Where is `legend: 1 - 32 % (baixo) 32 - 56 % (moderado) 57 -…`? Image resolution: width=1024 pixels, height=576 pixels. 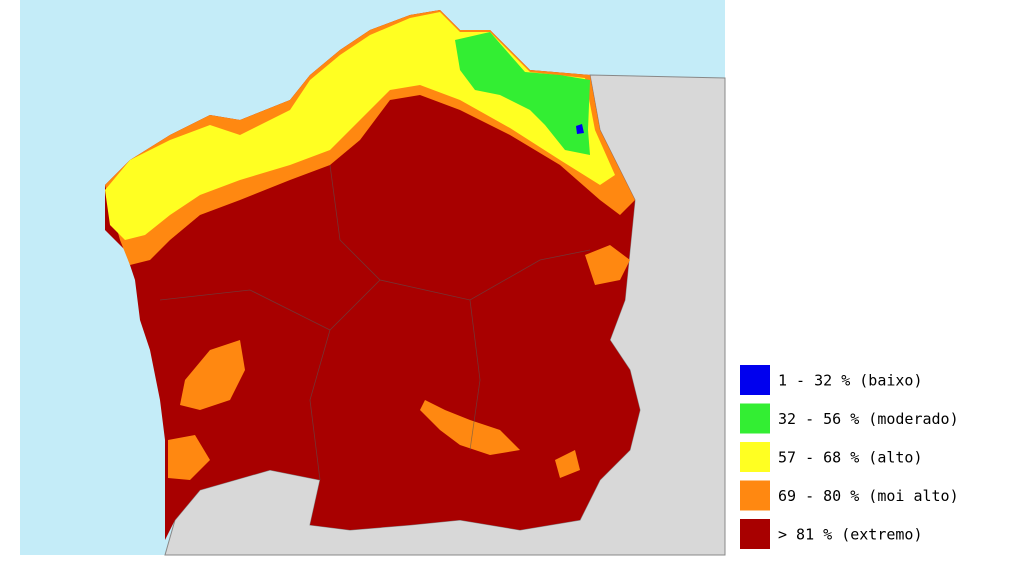 legend: 1 - 32 % (baixo) 32 - 56 % (moderado) 57 -… is located at coordinates (849, 457).